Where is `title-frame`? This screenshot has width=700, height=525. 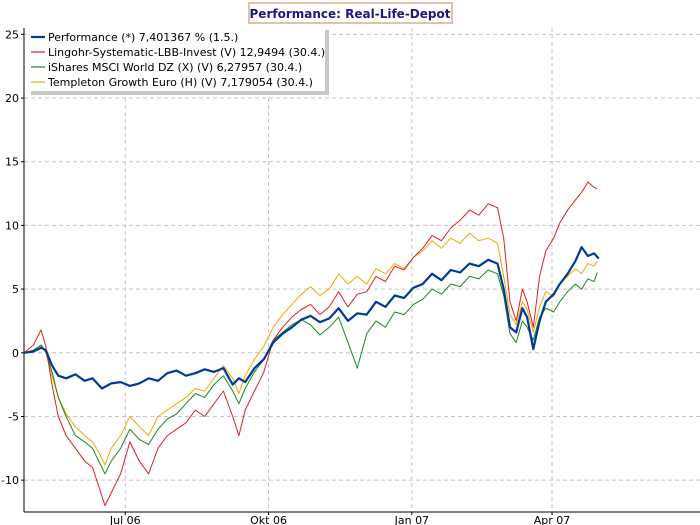
title-frame is located at coordinates (350, 13).